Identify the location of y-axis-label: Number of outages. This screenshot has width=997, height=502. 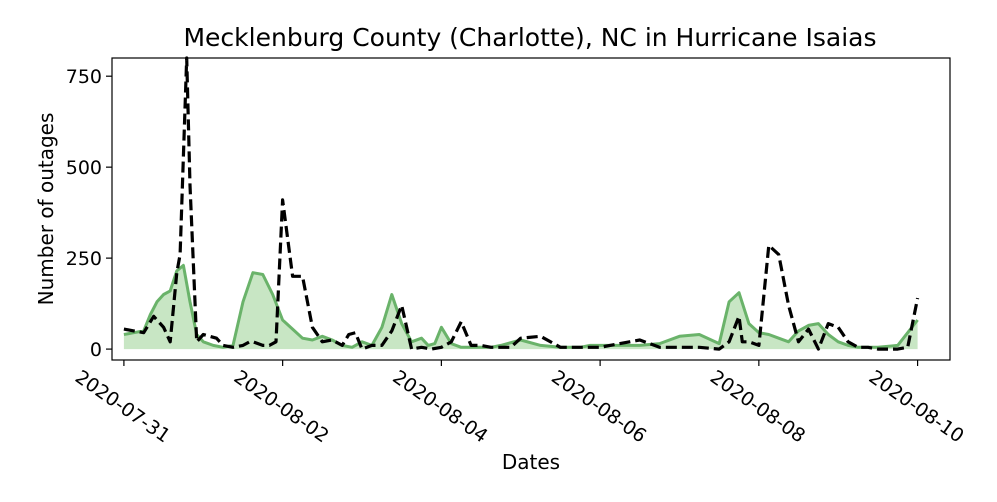
(46, 209).